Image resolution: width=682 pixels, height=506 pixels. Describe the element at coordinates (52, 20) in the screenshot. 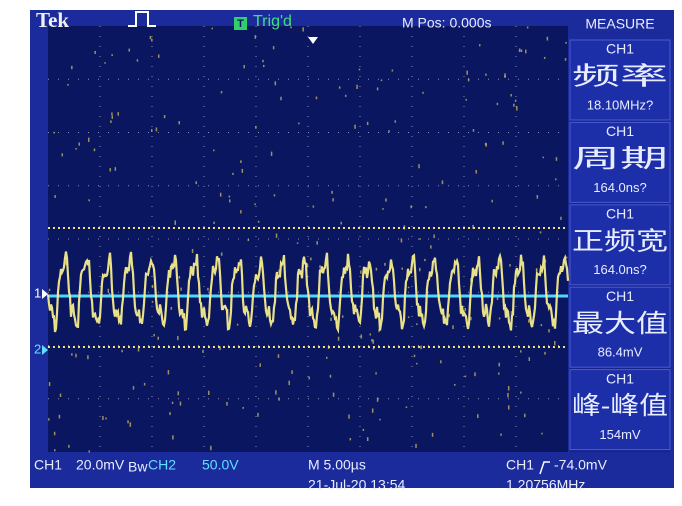

I see `brand: Tek` at that location.